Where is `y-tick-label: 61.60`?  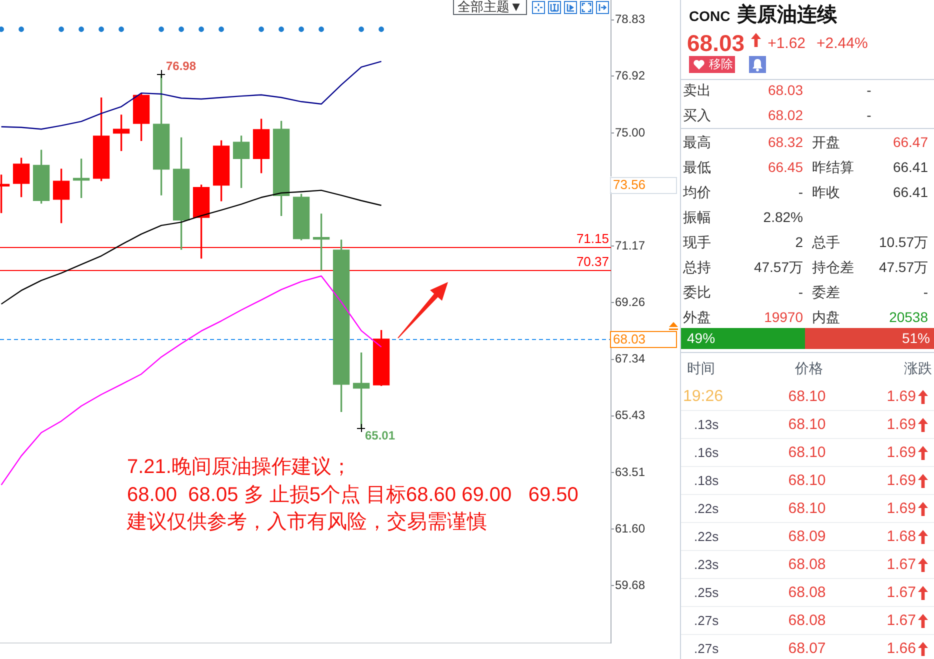 y-tick-label: 61.60 is located at coordinates (630, 528).